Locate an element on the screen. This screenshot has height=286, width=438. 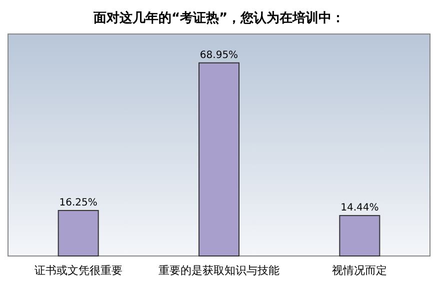
x-tick-label: 重要的是获取知识与技能 is located at coordinates (219, 270).